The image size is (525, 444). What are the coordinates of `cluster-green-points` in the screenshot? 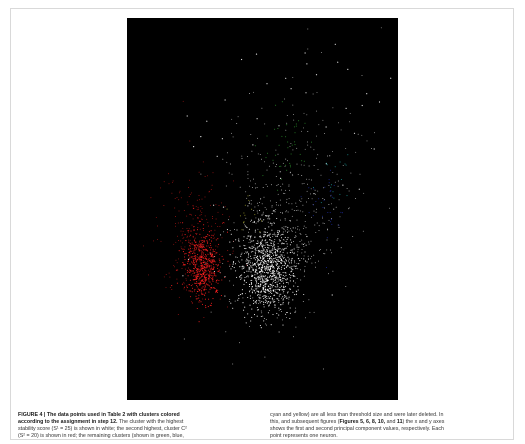 It's located at (283, 146).